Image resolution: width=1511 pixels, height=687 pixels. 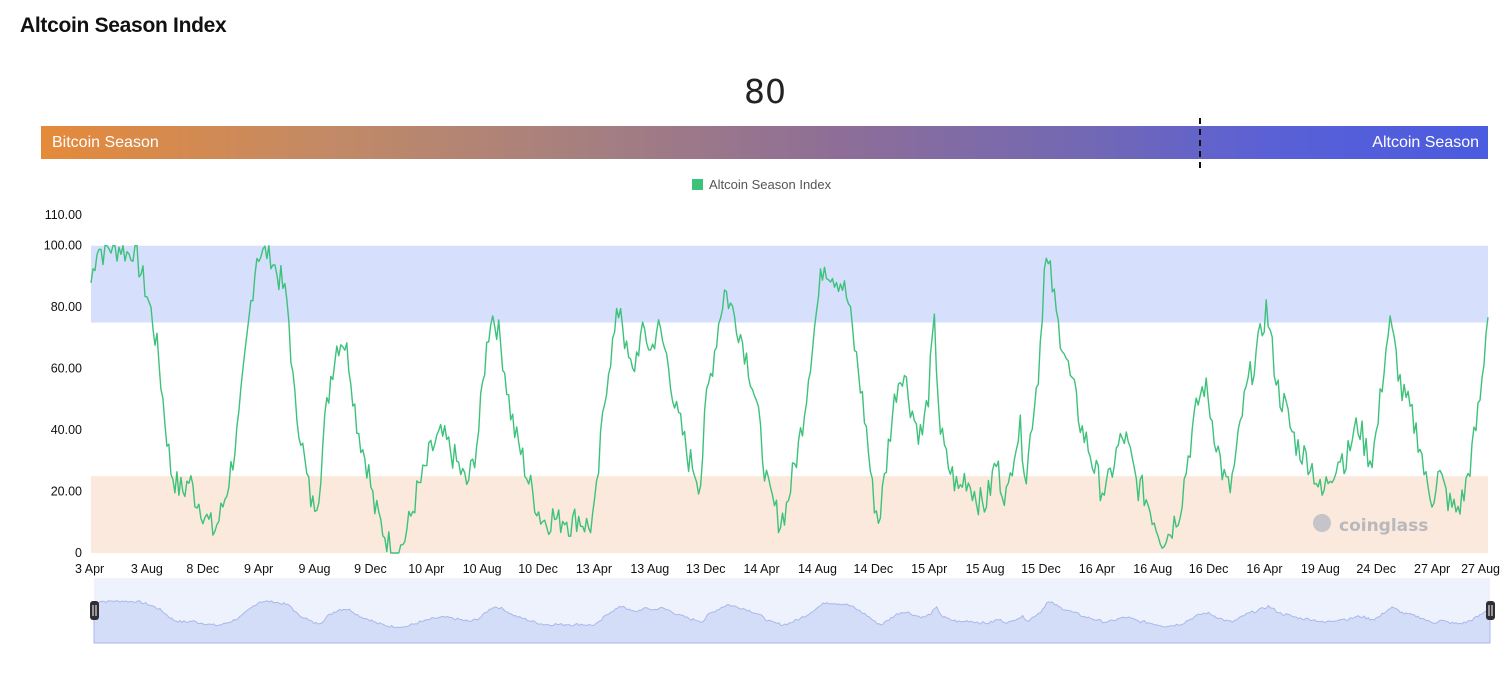 I want to click on page-title: Altcoin Season Index, so click(x=123, y=25).